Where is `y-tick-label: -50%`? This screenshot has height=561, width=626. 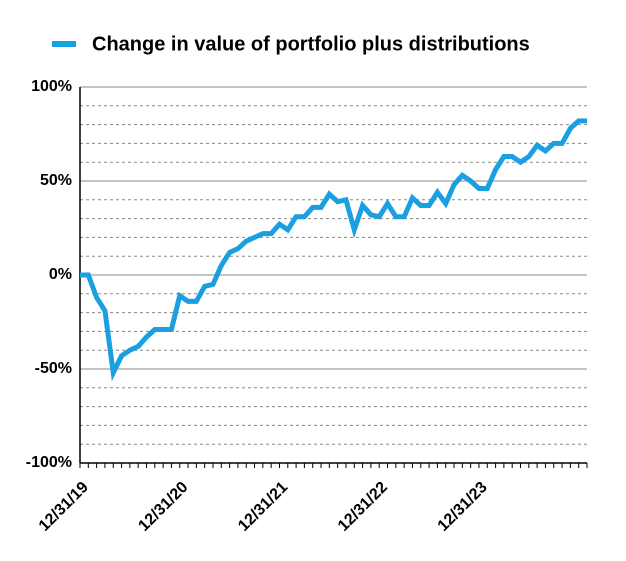 y-tick-label: -50% is located at coordinates (53, 368).